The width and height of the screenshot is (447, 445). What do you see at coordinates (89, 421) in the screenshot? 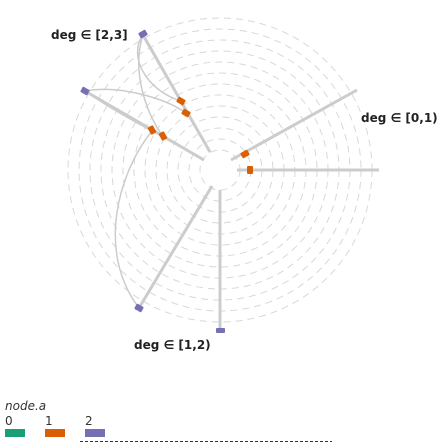
I see `legend-label-2: 2` at bounding box center [89, 421].